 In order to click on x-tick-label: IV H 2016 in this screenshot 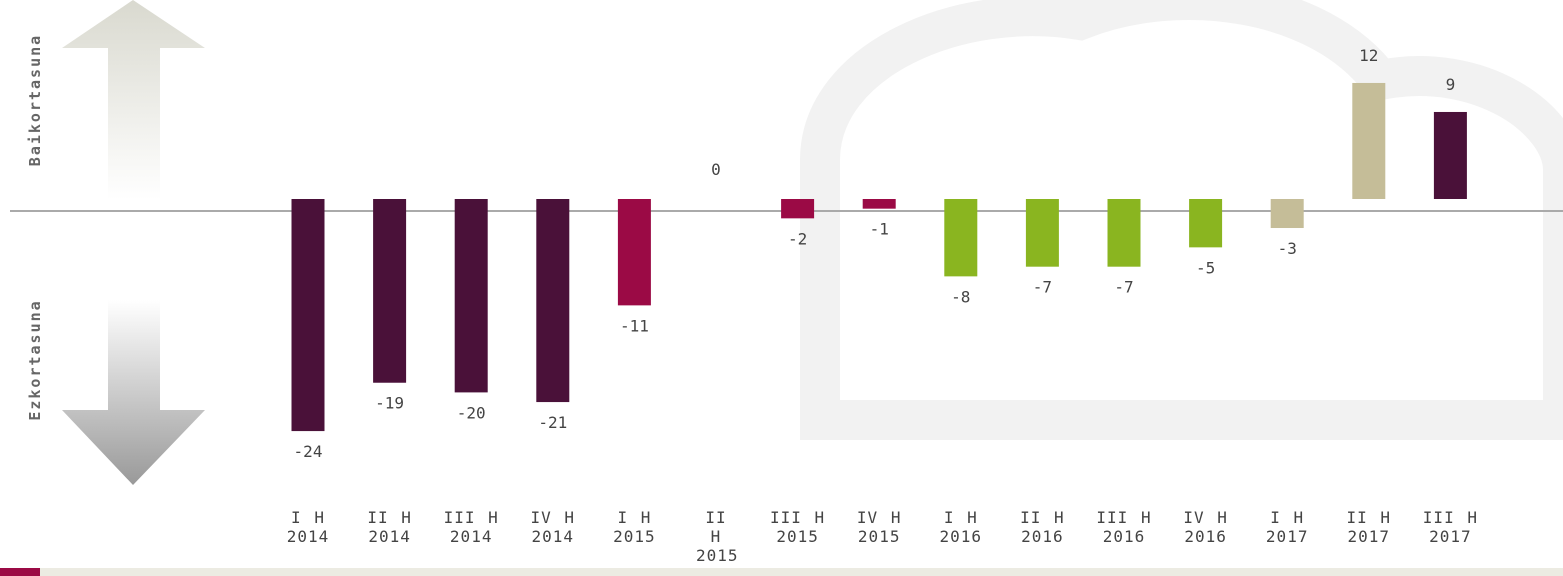, I will do `click(1205, 527)`.